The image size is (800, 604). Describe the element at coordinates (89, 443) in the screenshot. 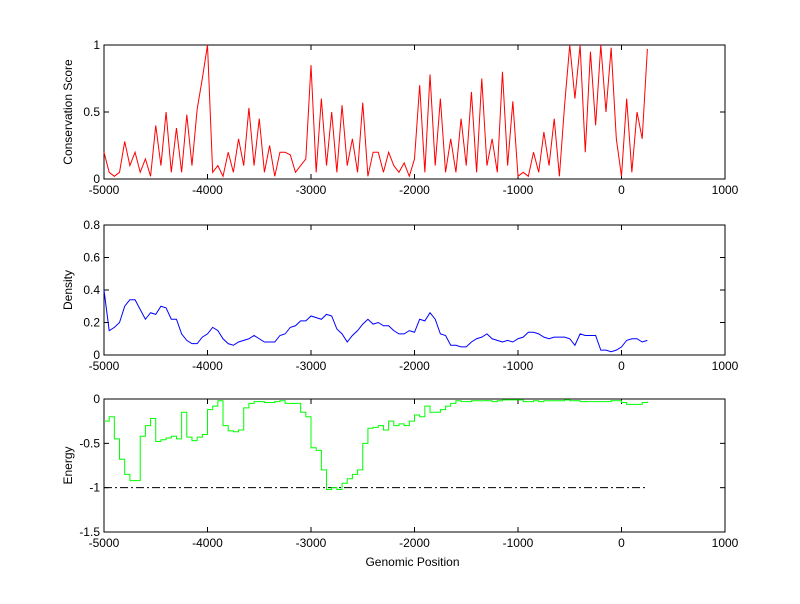

I see `y-tick-label: -0.5` at that location.